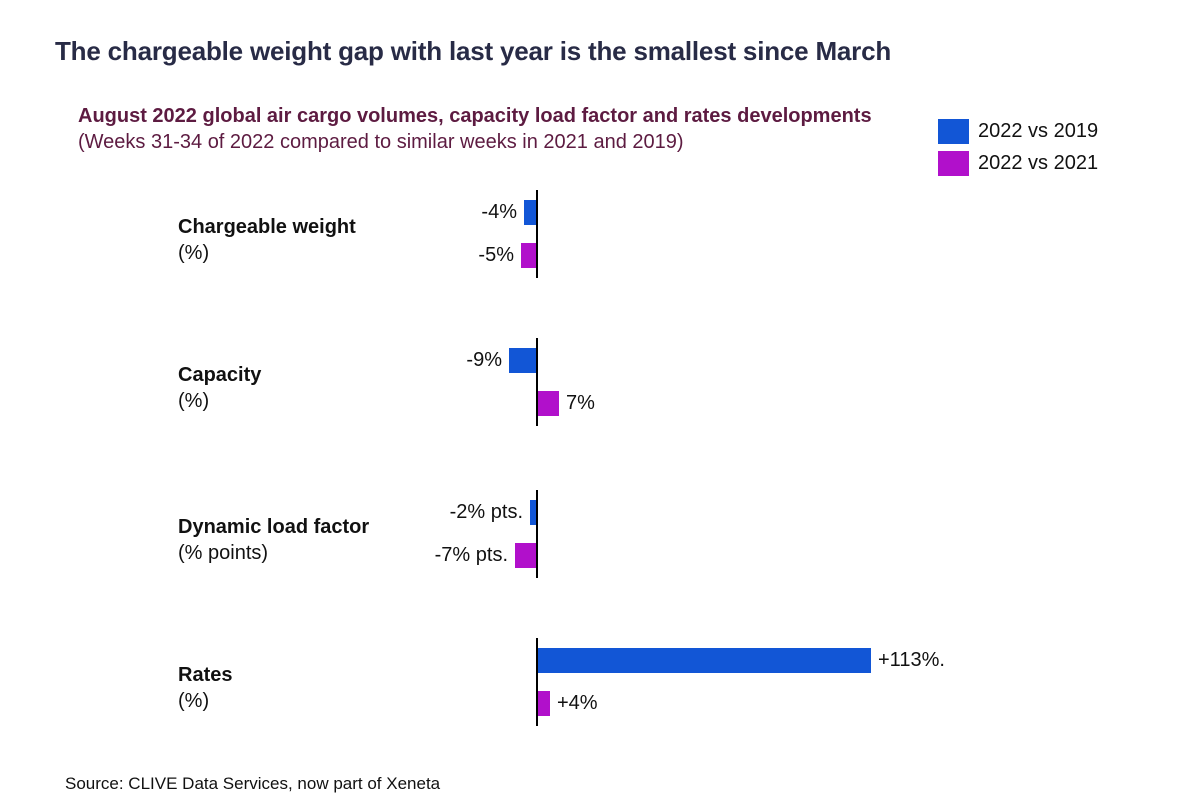 The height and width of the screenshot is (811, 1180). I want to click on legend-item: 2022 vs 2019, so click(1018, 131).